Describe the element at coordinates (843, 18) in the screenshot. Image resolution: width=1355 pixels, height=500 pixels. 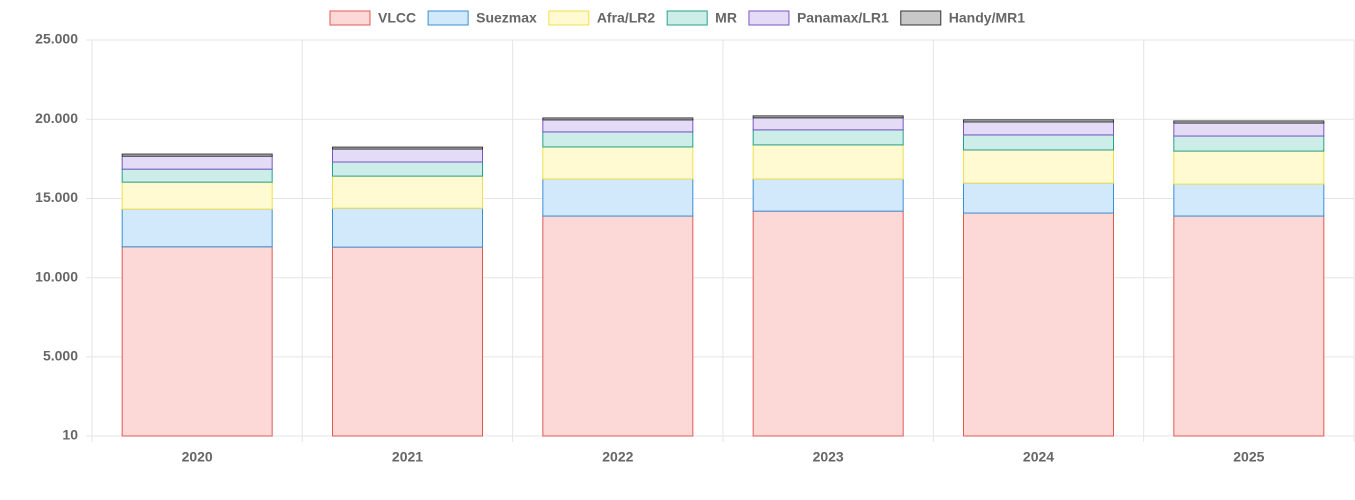
I see `legend-label: Panamax/LR1` at that location.